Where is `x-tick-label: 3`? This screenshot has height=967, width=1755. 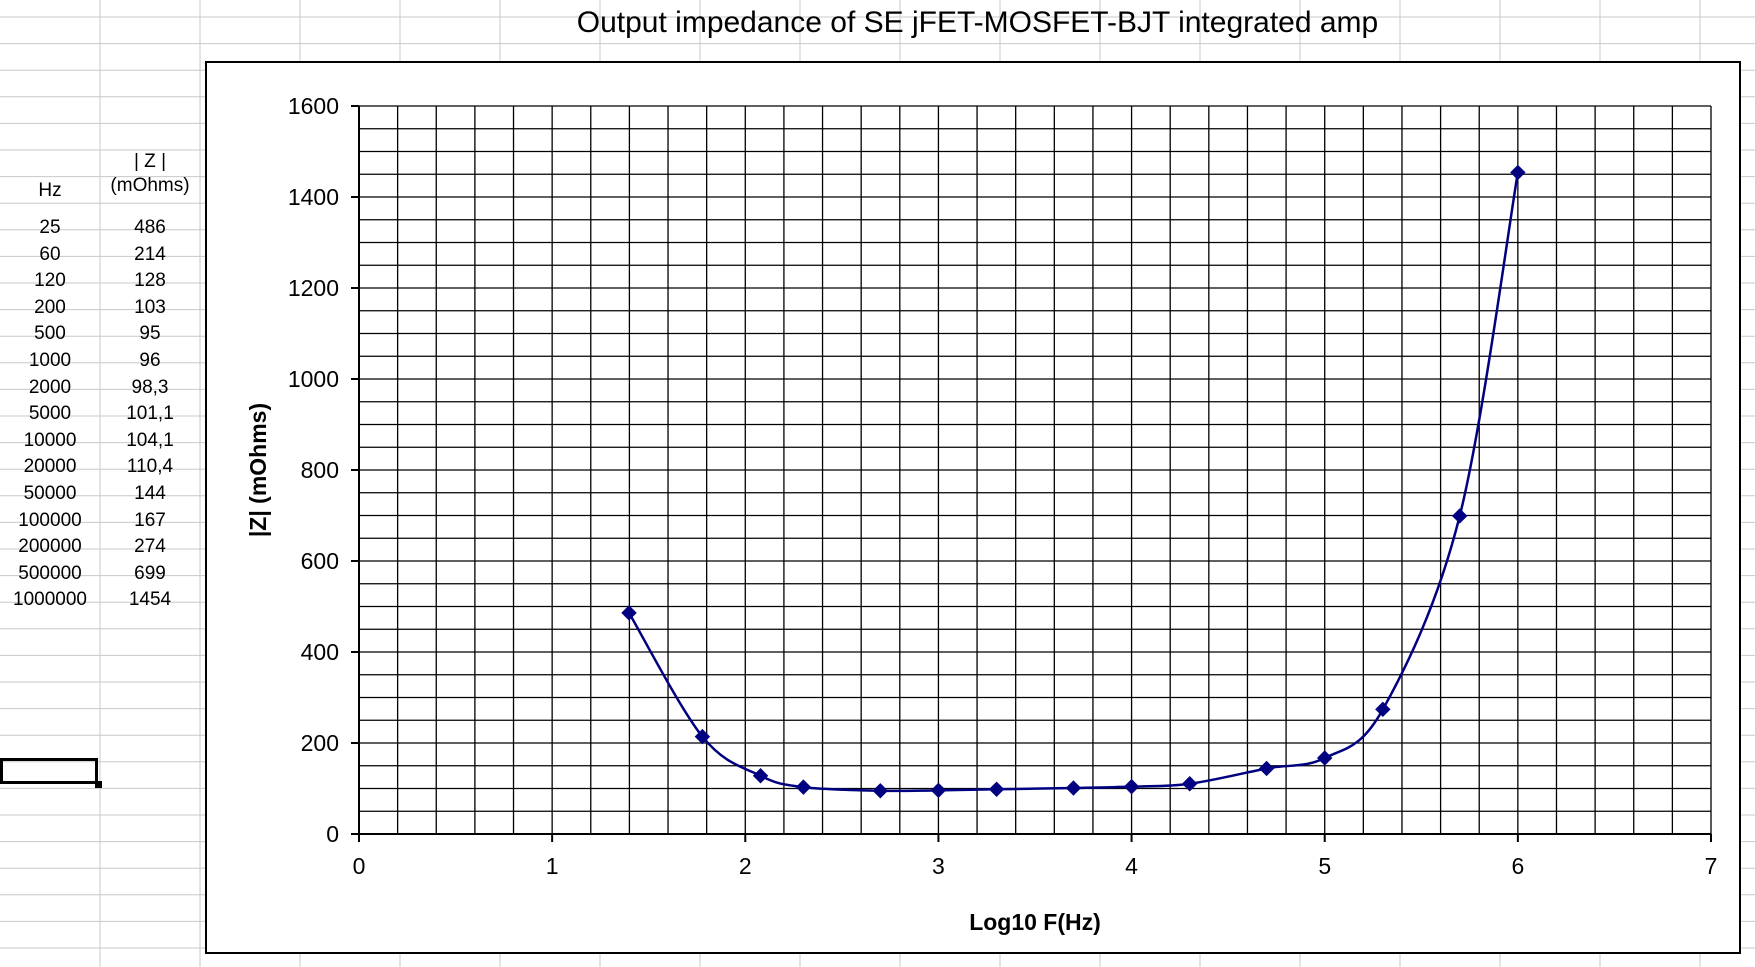 x-tick-label: 3 is located at coordinates (938, 866).